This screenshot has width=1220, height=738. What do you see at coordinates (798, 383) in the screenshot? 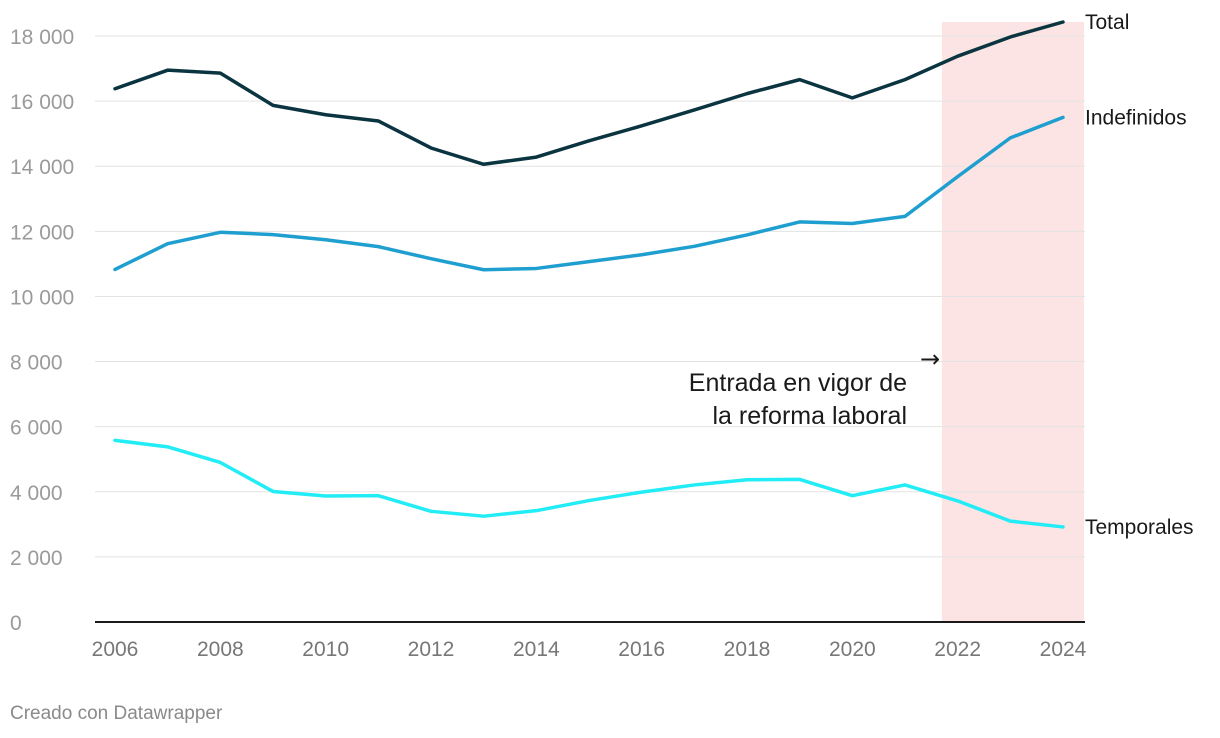
I see `annotation-text-line: Entrada en vigor de` at bounding box center [798, 383].